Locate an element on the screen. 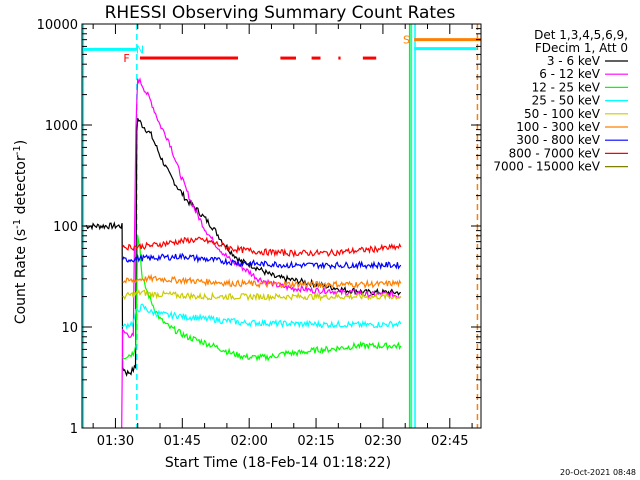 The height and width of the screenshot is (480, 640). legend-label: 7000 - 15000 keV is located at coordinates (546, 167).